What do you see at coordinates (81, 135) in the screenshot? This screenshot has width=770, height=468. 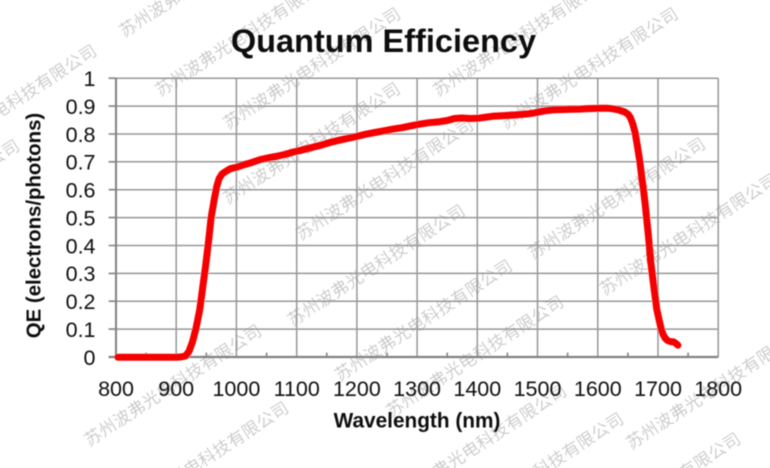 I see `svg-text: 0.8` at bounding box center [81, 135].